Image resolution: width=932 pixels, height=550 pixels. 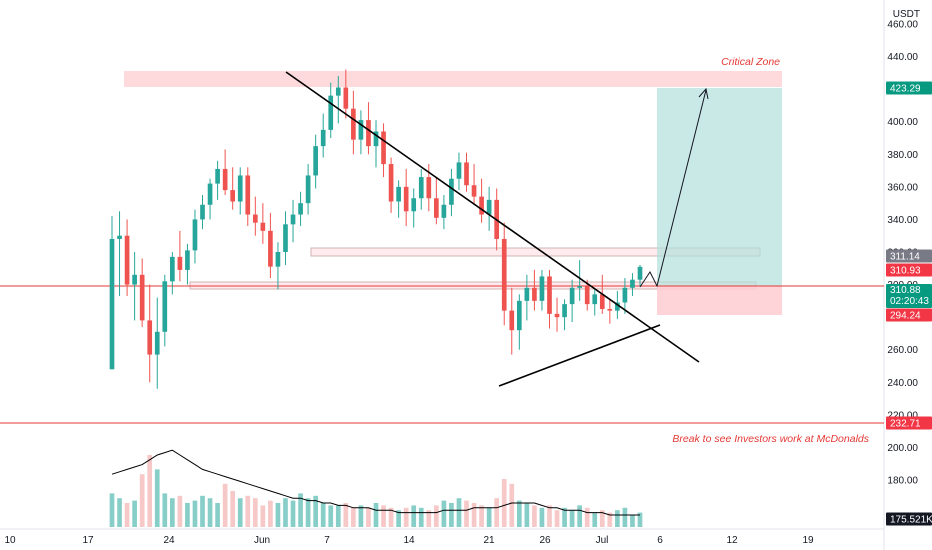 I want to click on y-tick-label: 200.00, so click(x=902, y=448).